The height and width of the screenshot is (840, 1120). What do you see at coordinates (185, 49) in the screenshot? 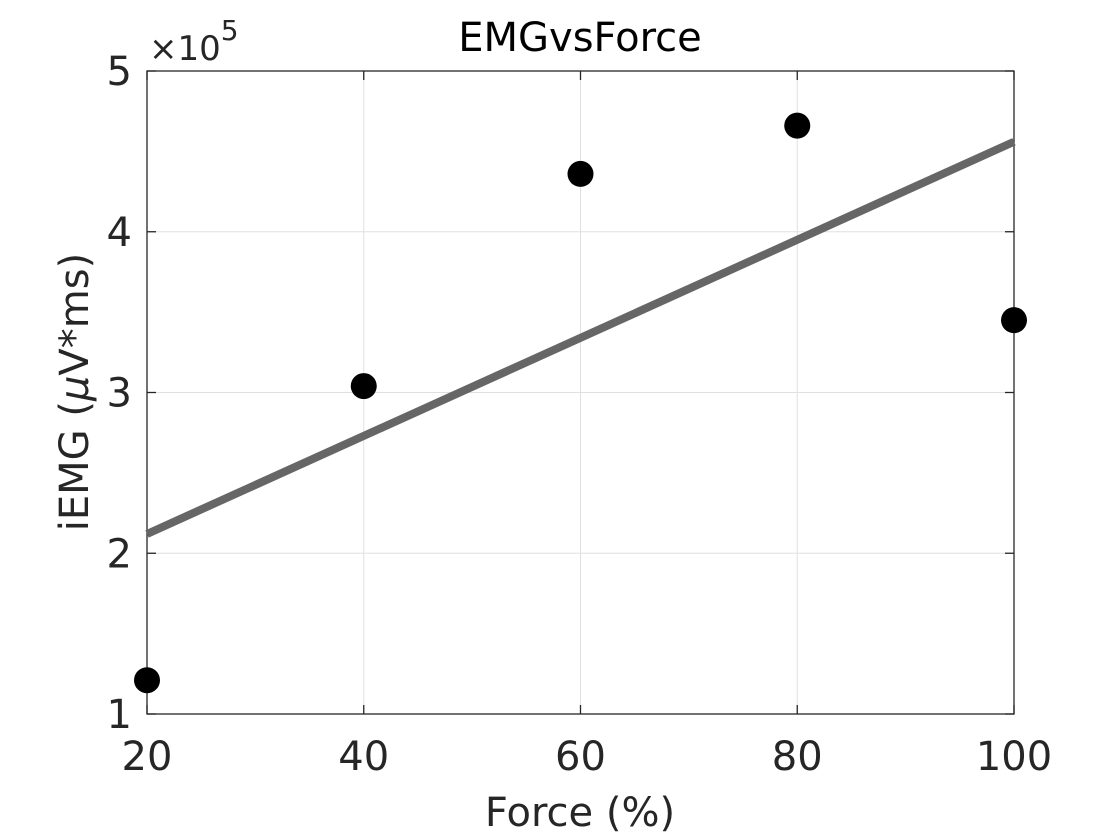
I see `y-exponent-base: ×10` at bounding box center [185, 49].